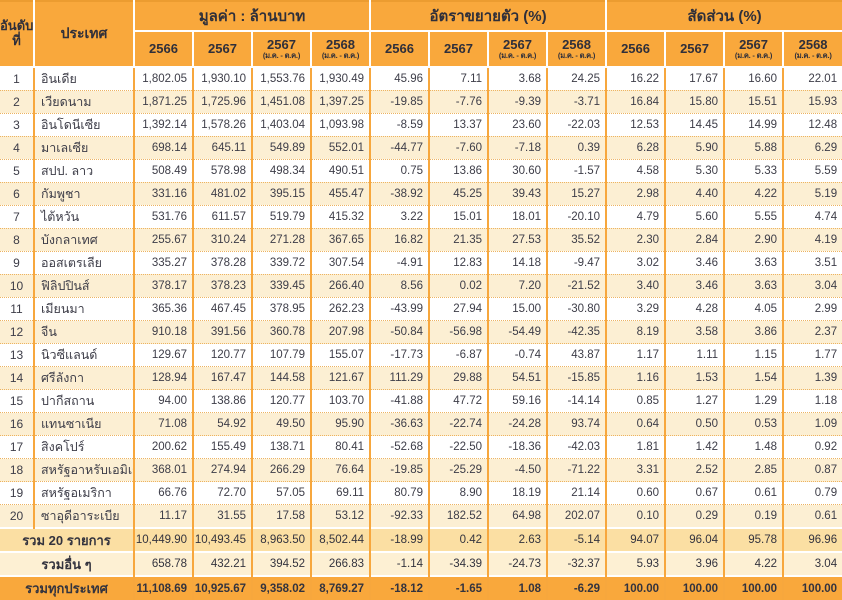  What do you see at coordinates (517, 355) in the screenshot?
I see `growth-cell: -0.74` at bounding box center [517, 355].